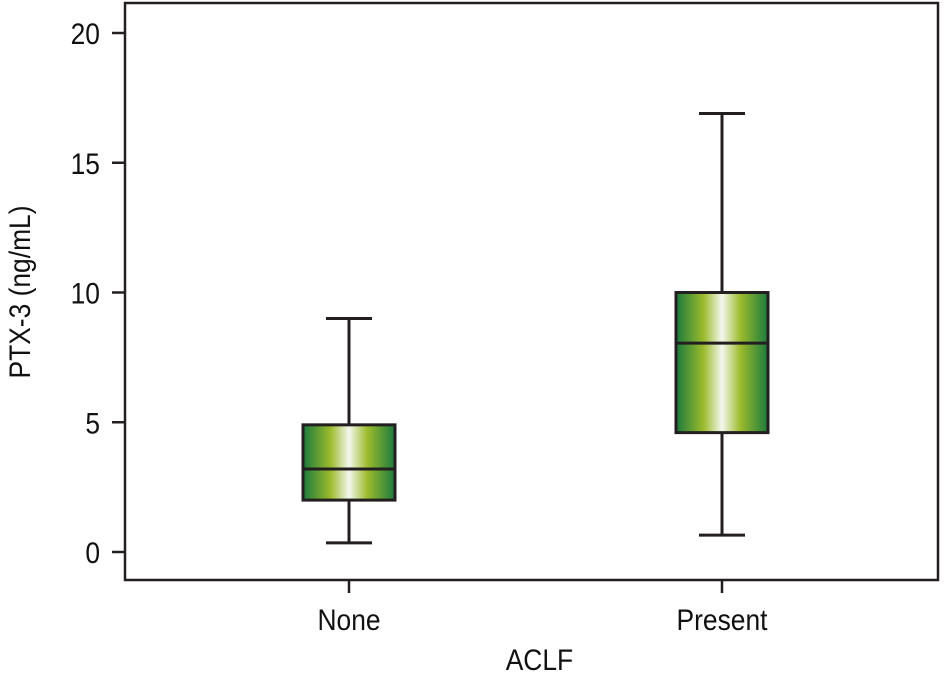  I want to click on x-axis: None Present, so click(542, 608).